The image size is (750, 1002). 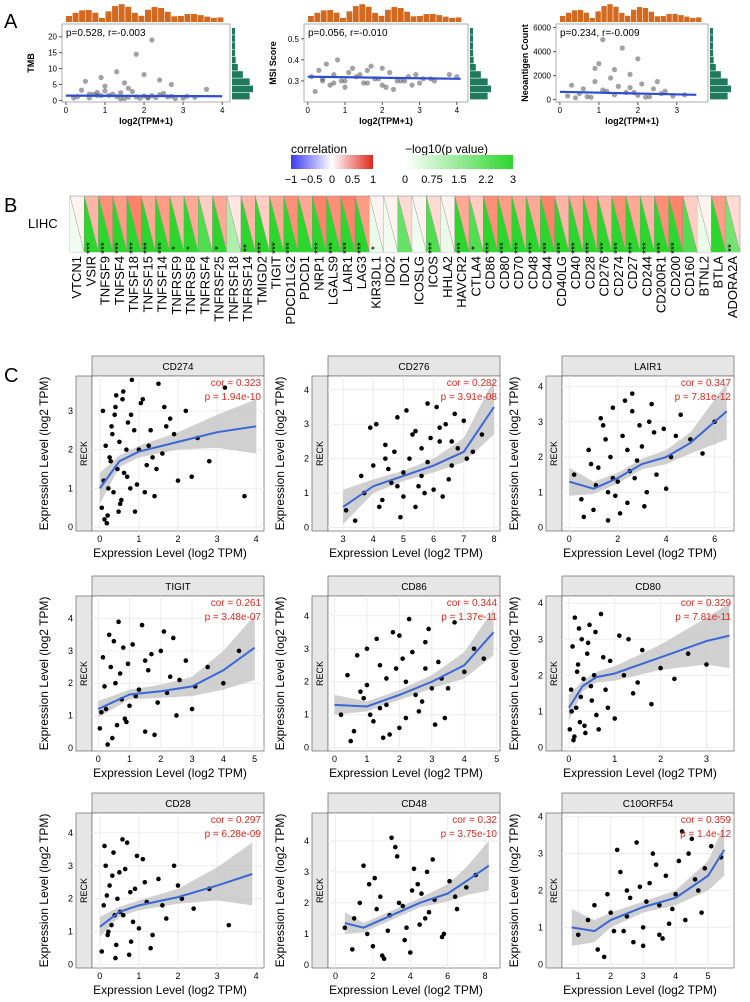 What do you see at coordinates (560, 110) in the screenshot?
I see `x-tick-label: 0` at bounding box center [560, 110].